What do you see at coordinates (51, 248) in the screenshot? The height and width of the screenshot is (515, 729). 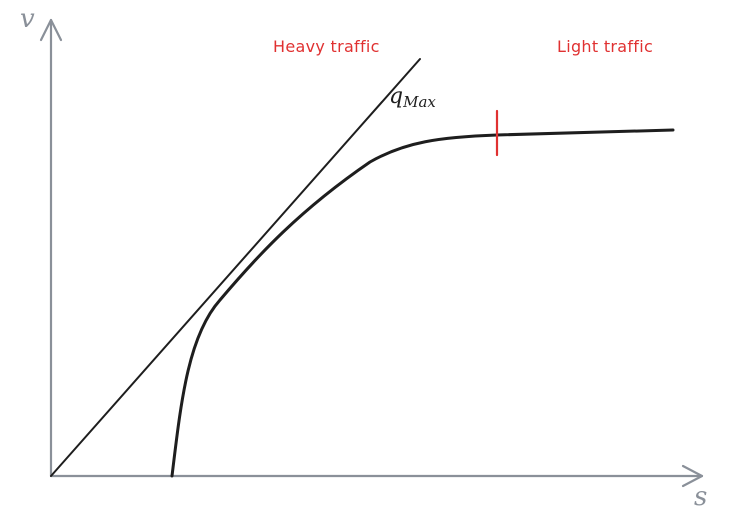 I see `y-axis` at bounding box center [51, 248].